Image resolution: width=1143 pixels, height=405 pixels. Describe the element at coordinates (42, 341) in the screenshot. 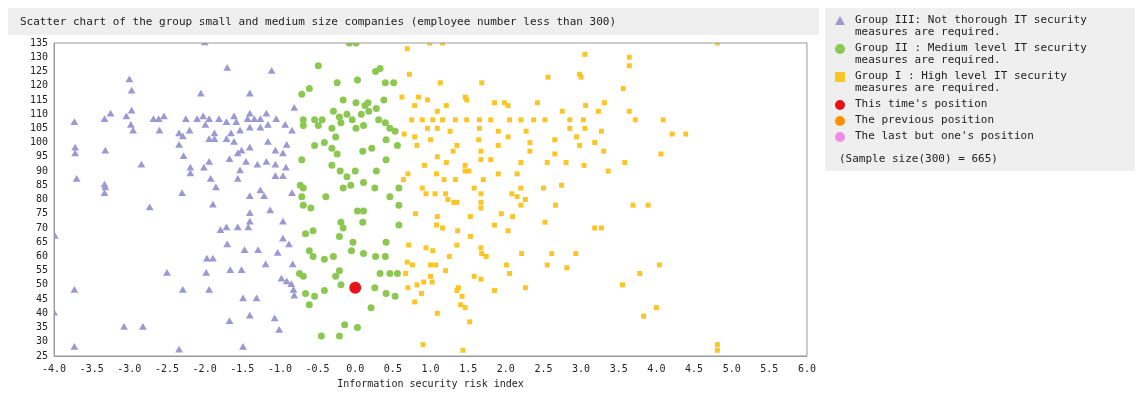

I see `y-tick-label: 30` at that location.